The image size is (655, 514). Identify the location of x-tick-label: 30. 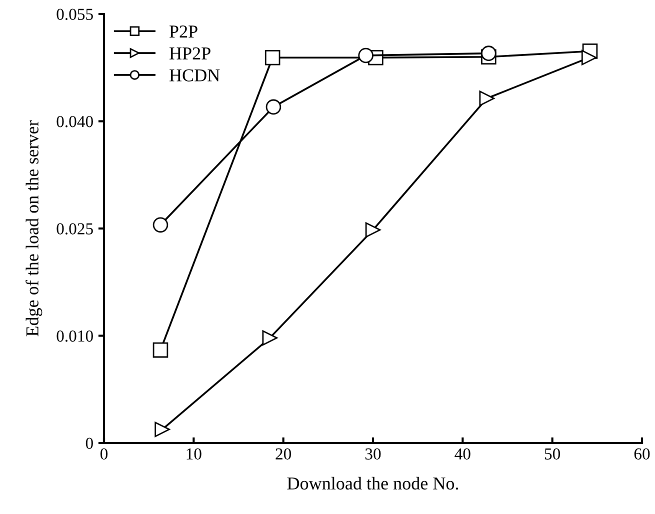
(373, 454).